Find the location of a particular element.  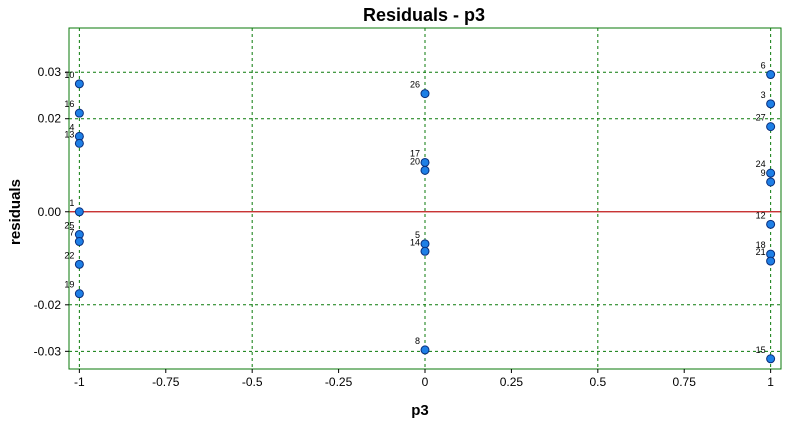

data-point: 6 is located at coordinates (768, 70).